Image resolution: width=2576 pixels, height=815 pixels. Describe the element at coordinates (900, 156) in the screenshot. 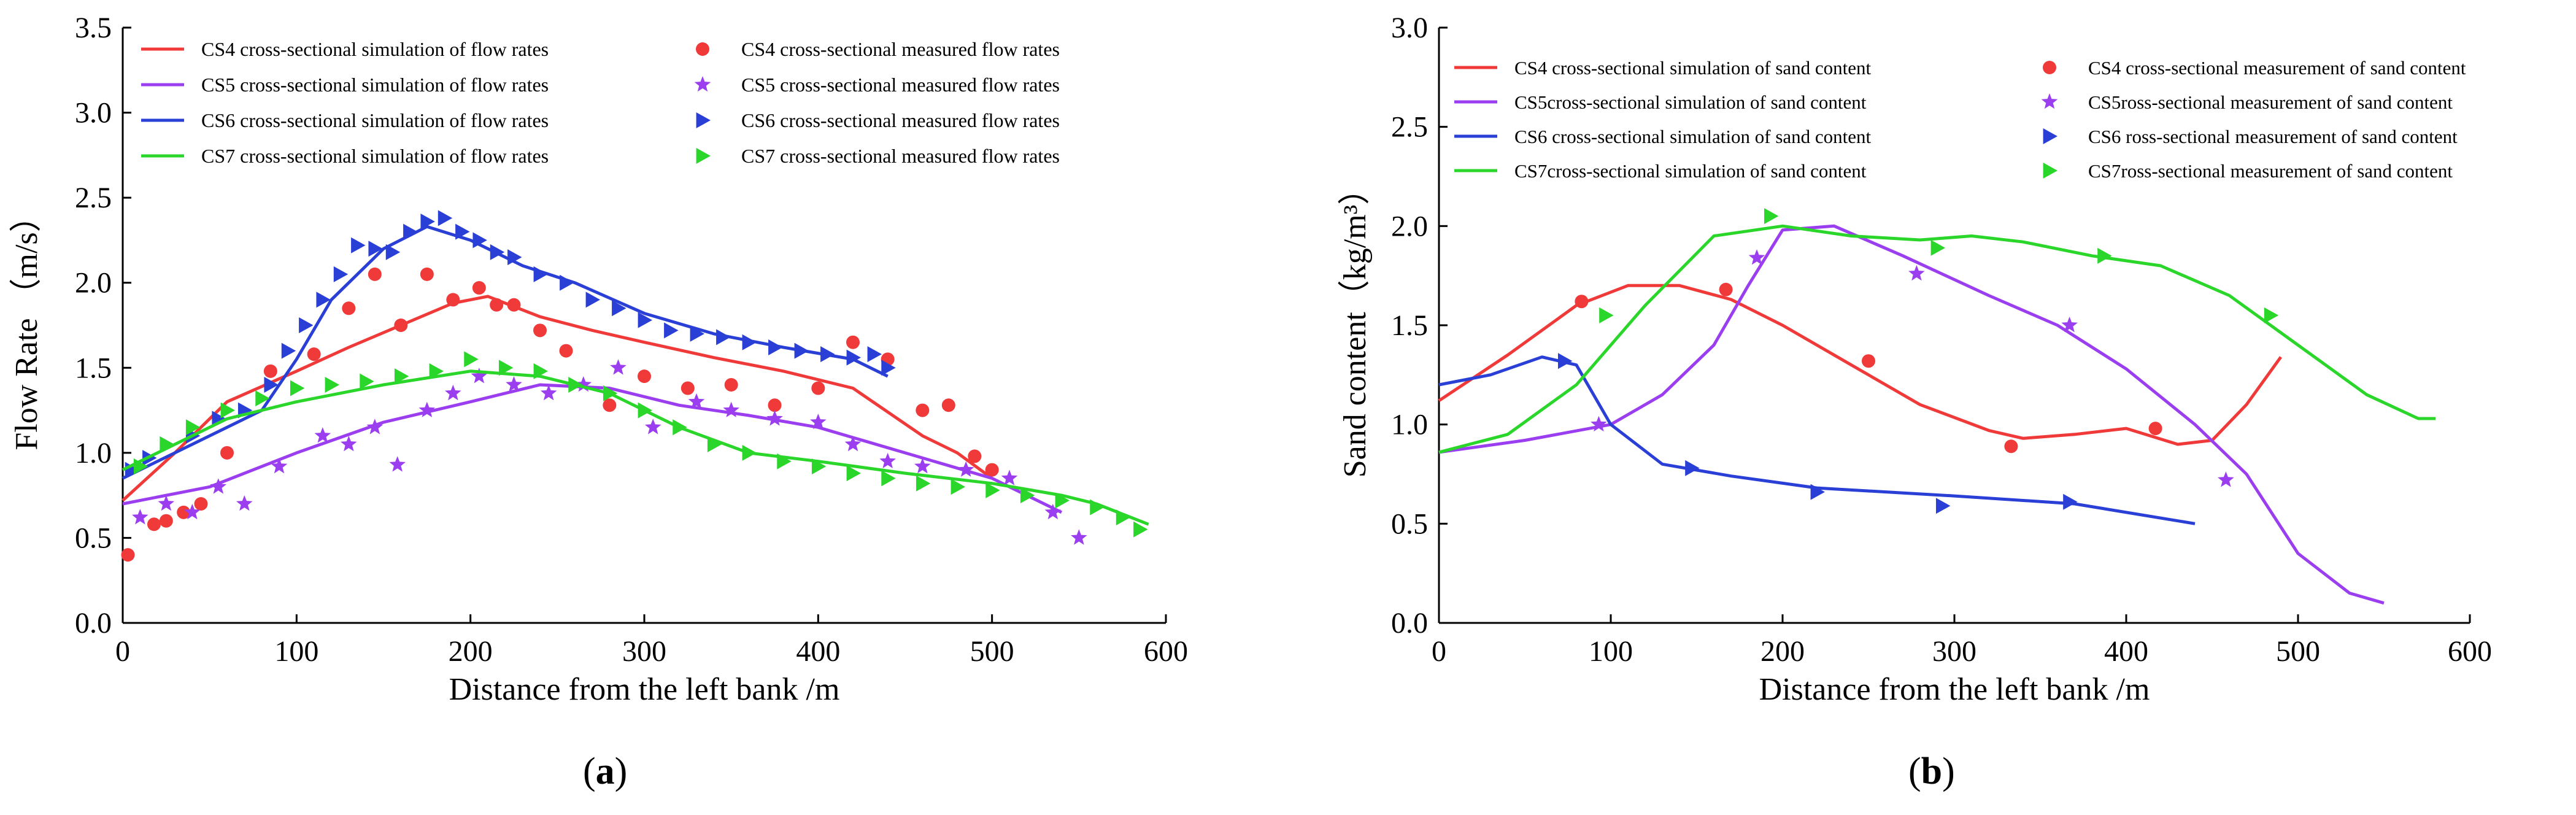

I see `legend-label: CS7 cross-sectional measured flow rates` at that location.